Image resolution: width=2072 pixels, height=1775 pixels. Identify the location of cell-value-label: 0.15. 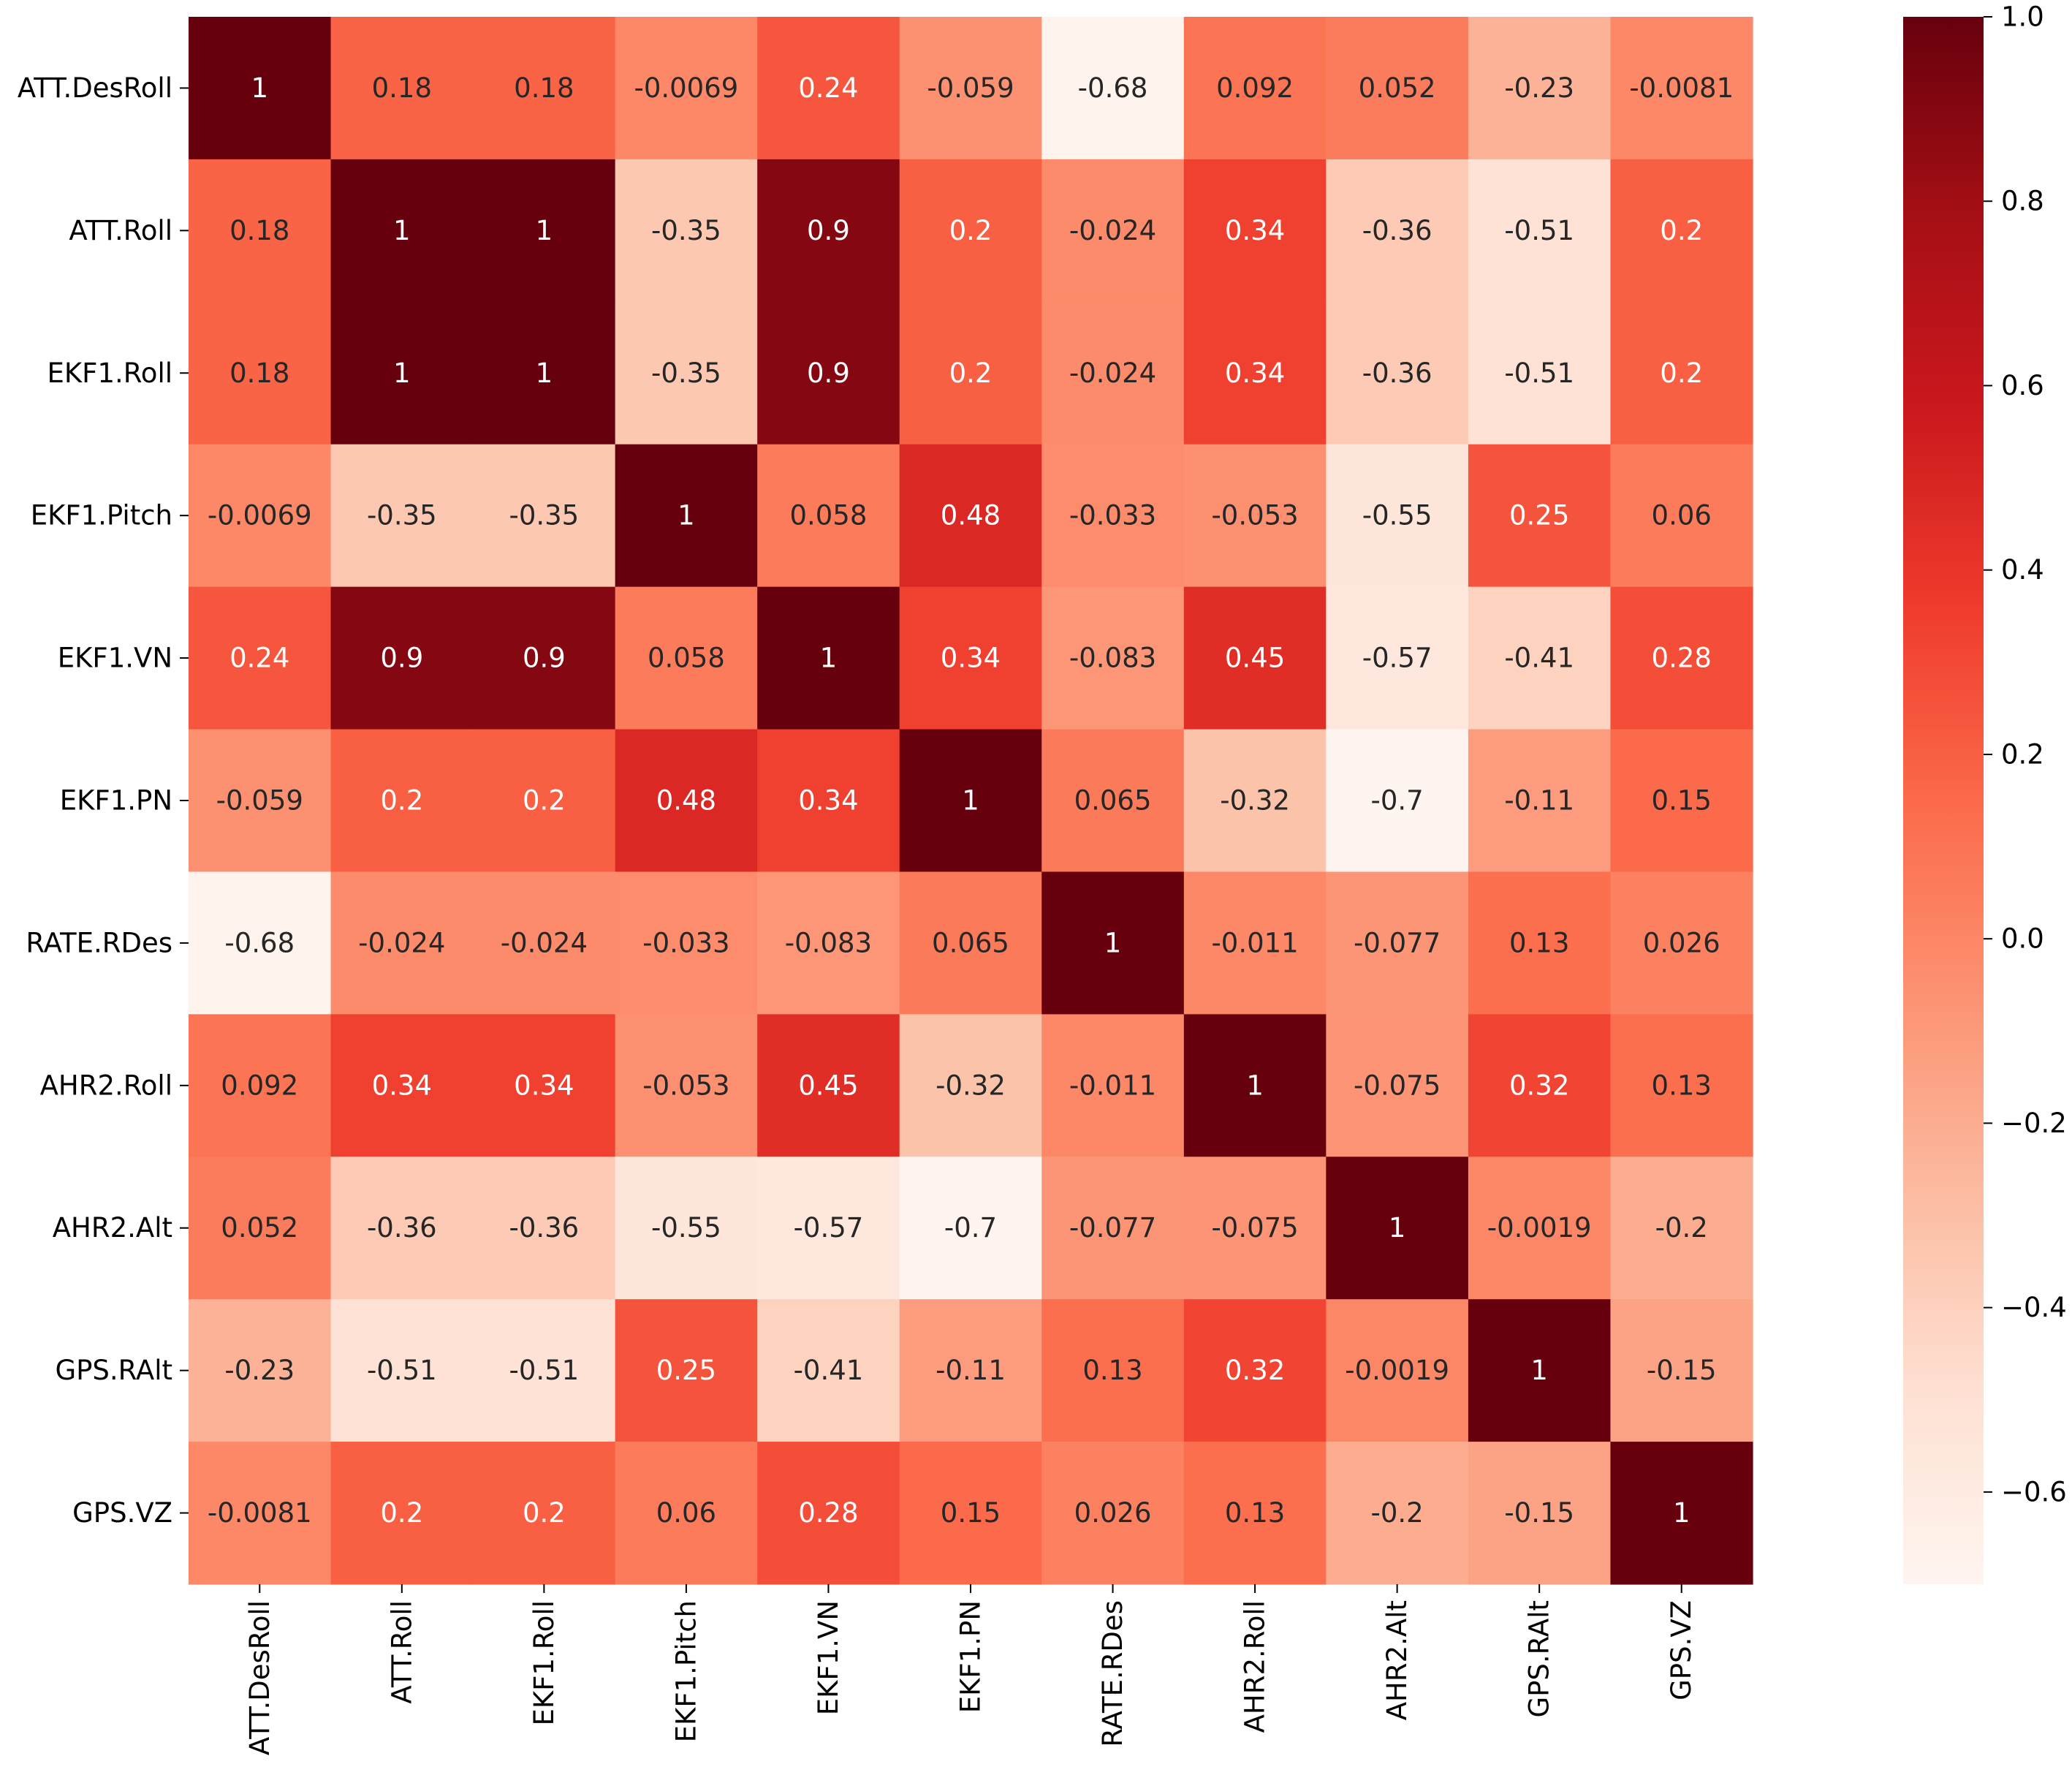
(971, 1513).